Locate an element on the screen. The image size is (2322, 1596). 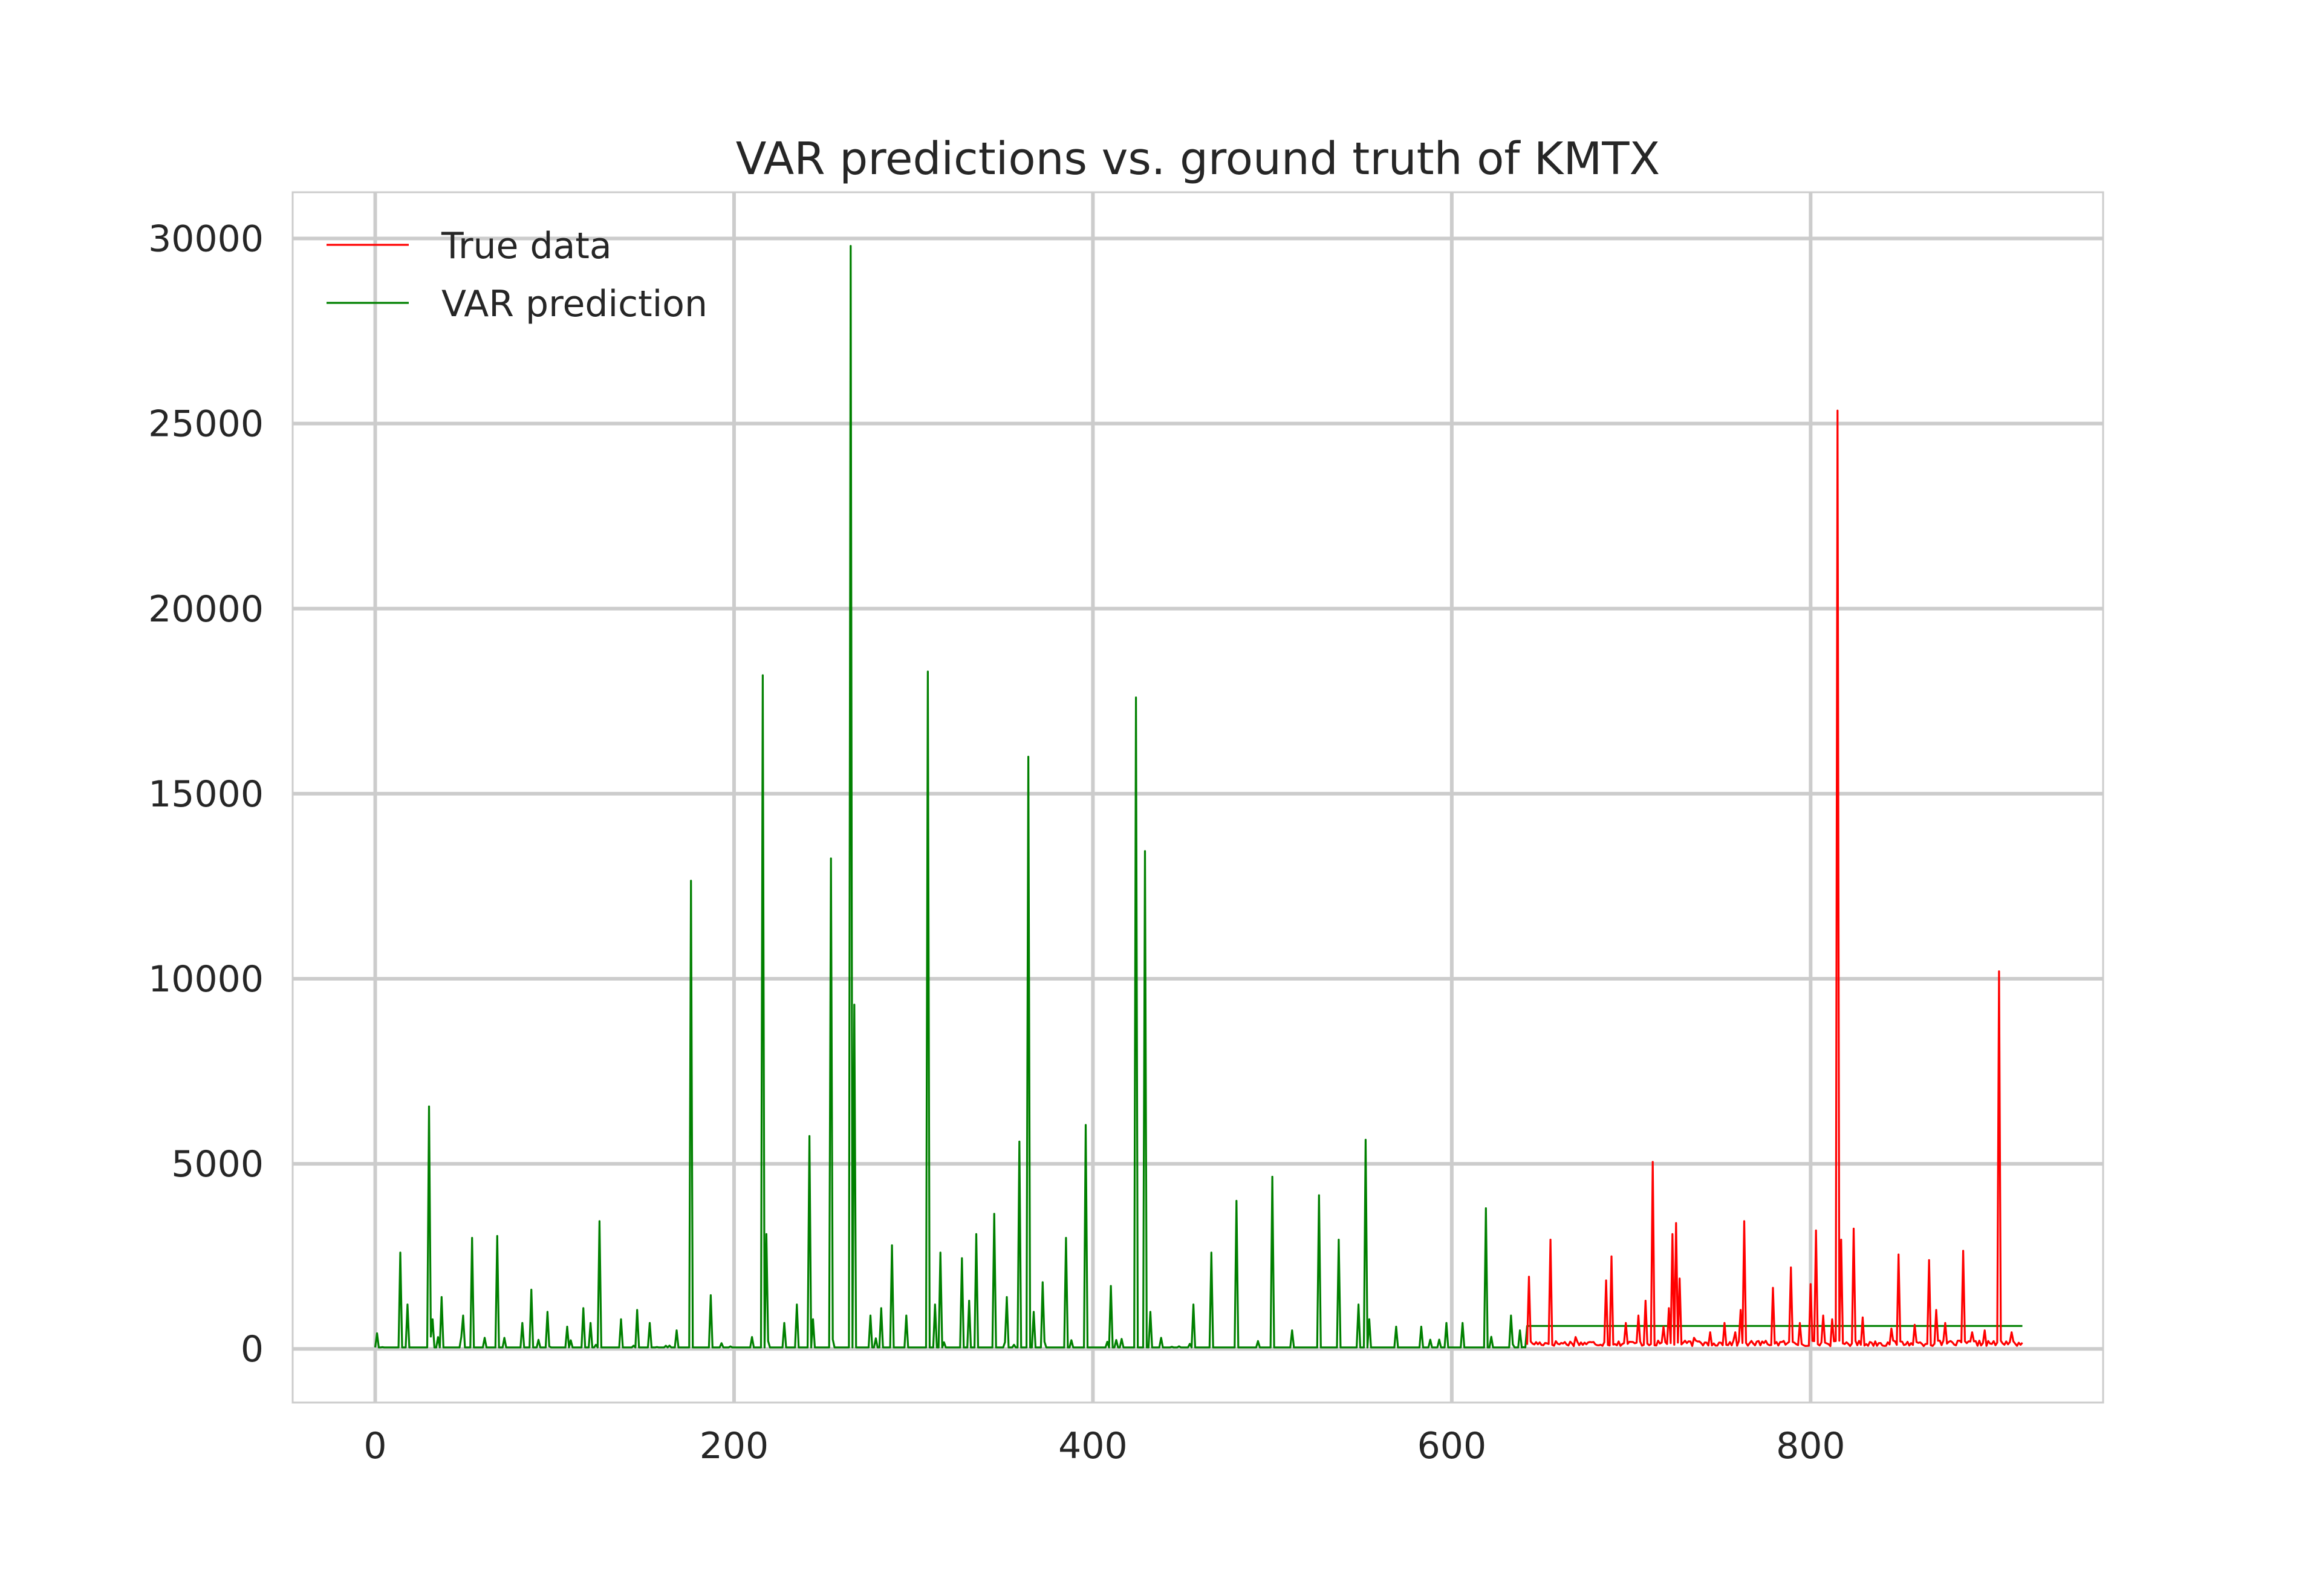
legend: True data VAR prediction is located at coordinates (517, 275).